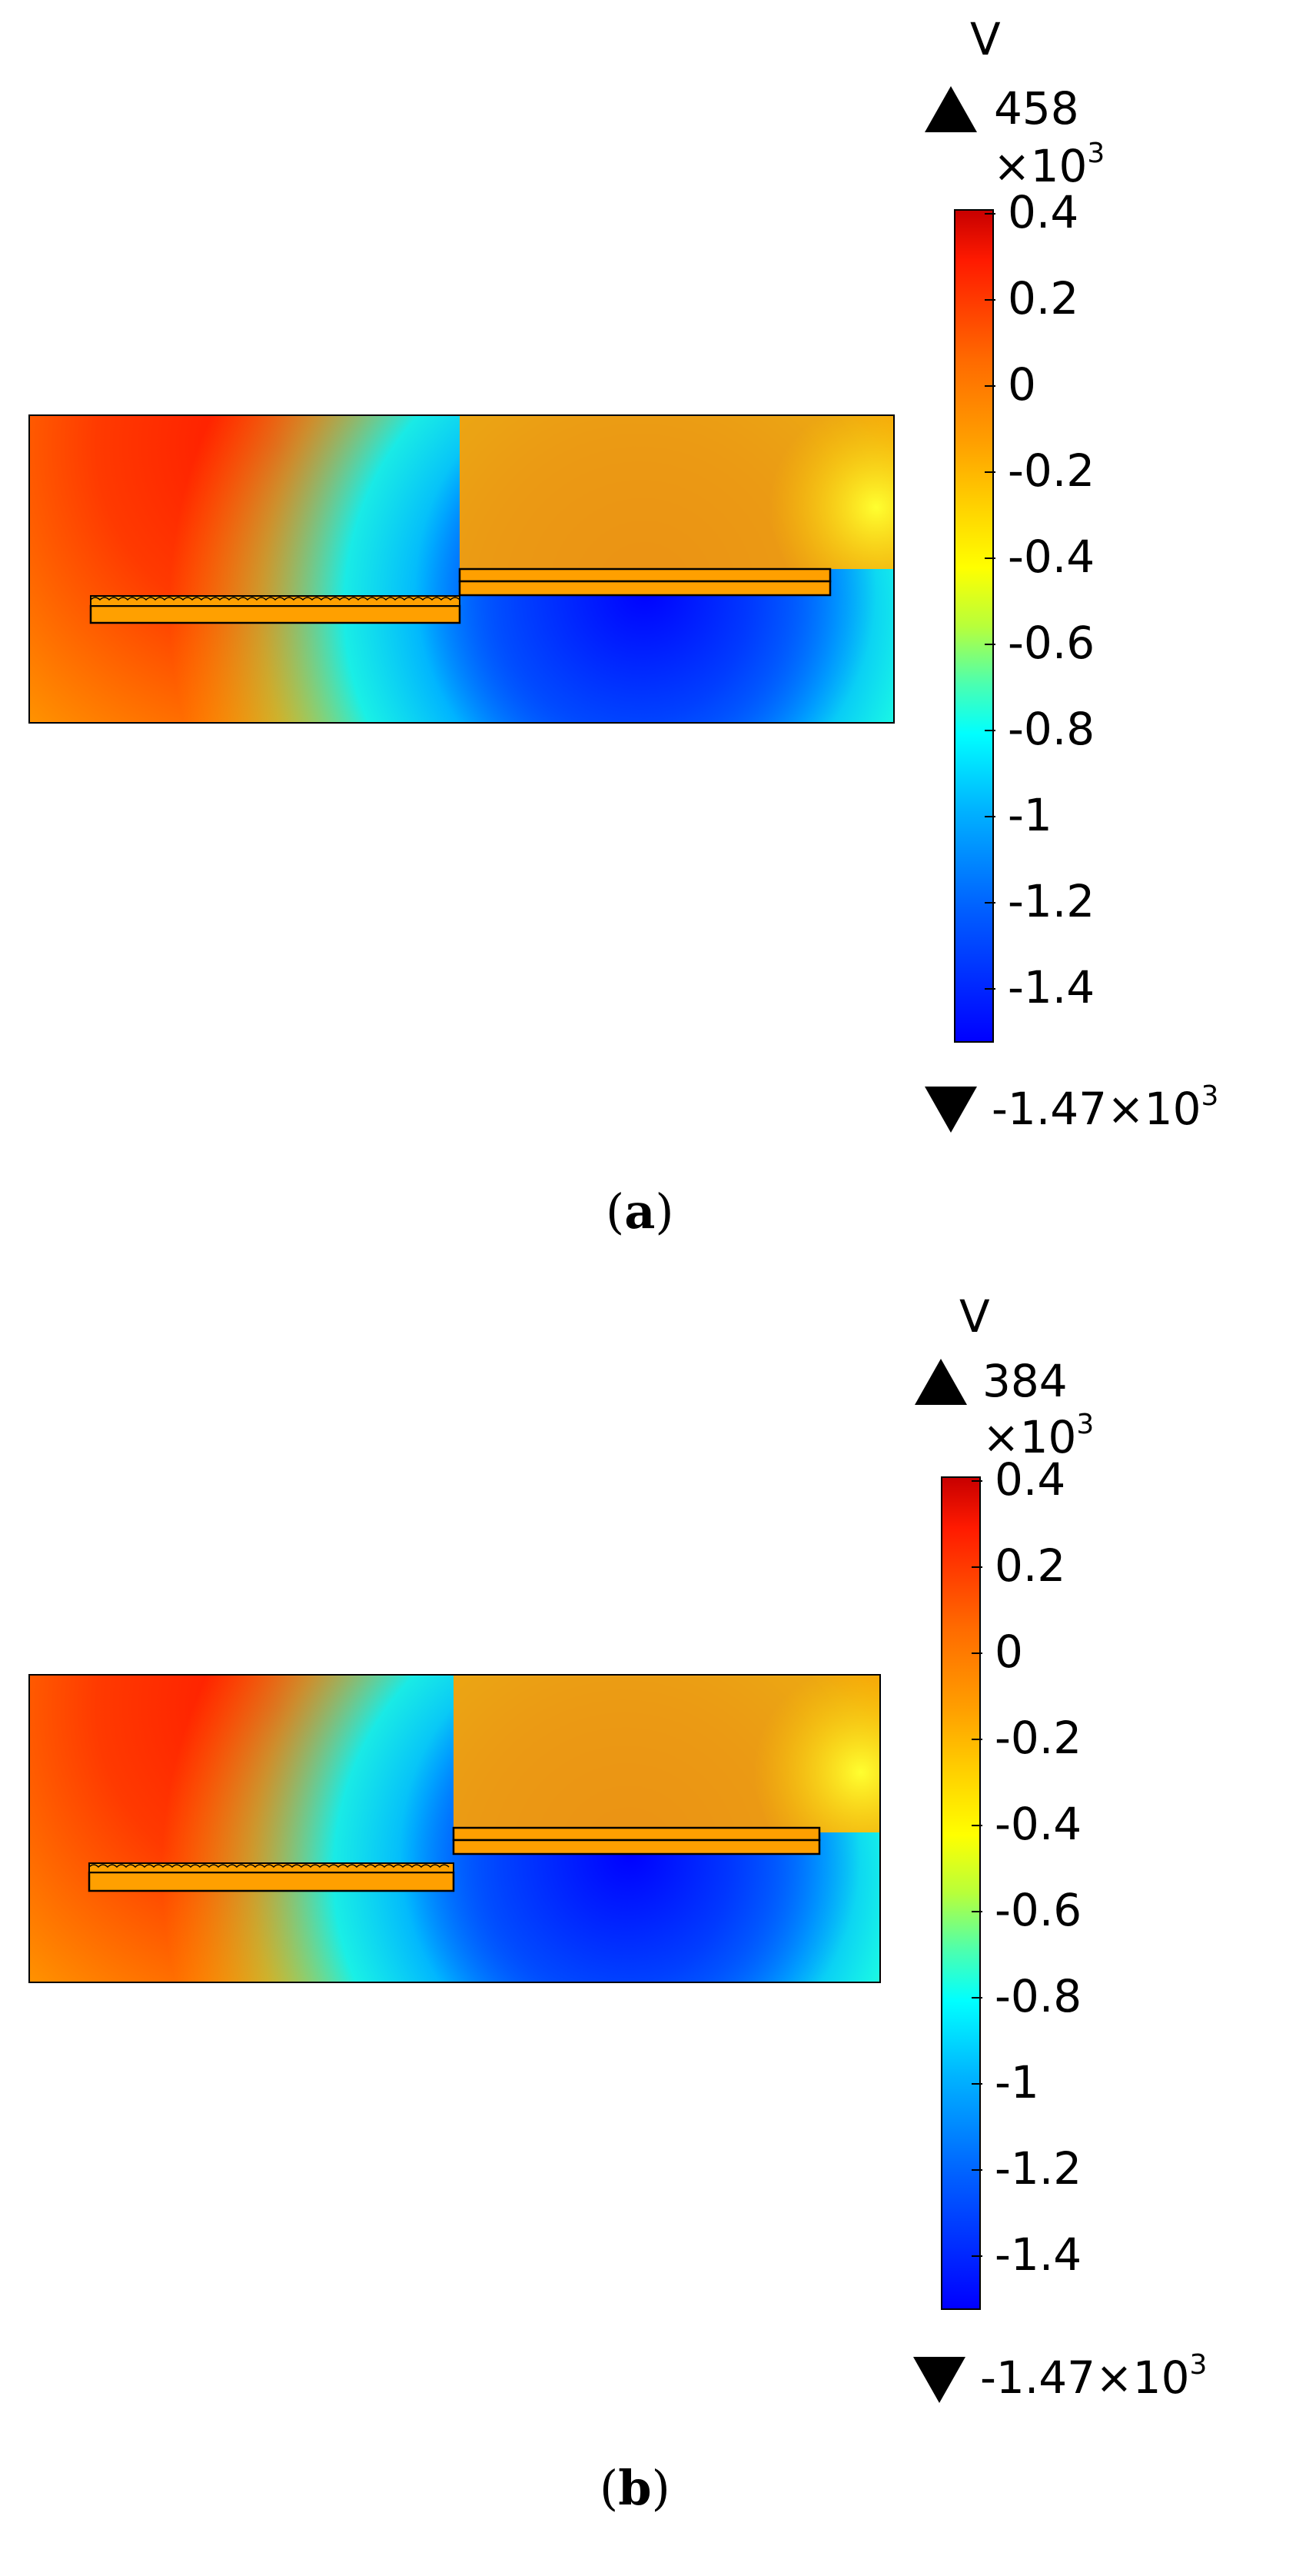 The image size is (1296, 2576). Describe the element at coordinates (974, 1316) in the screenshot. I see `colorbar-unit-b: V` at that location.